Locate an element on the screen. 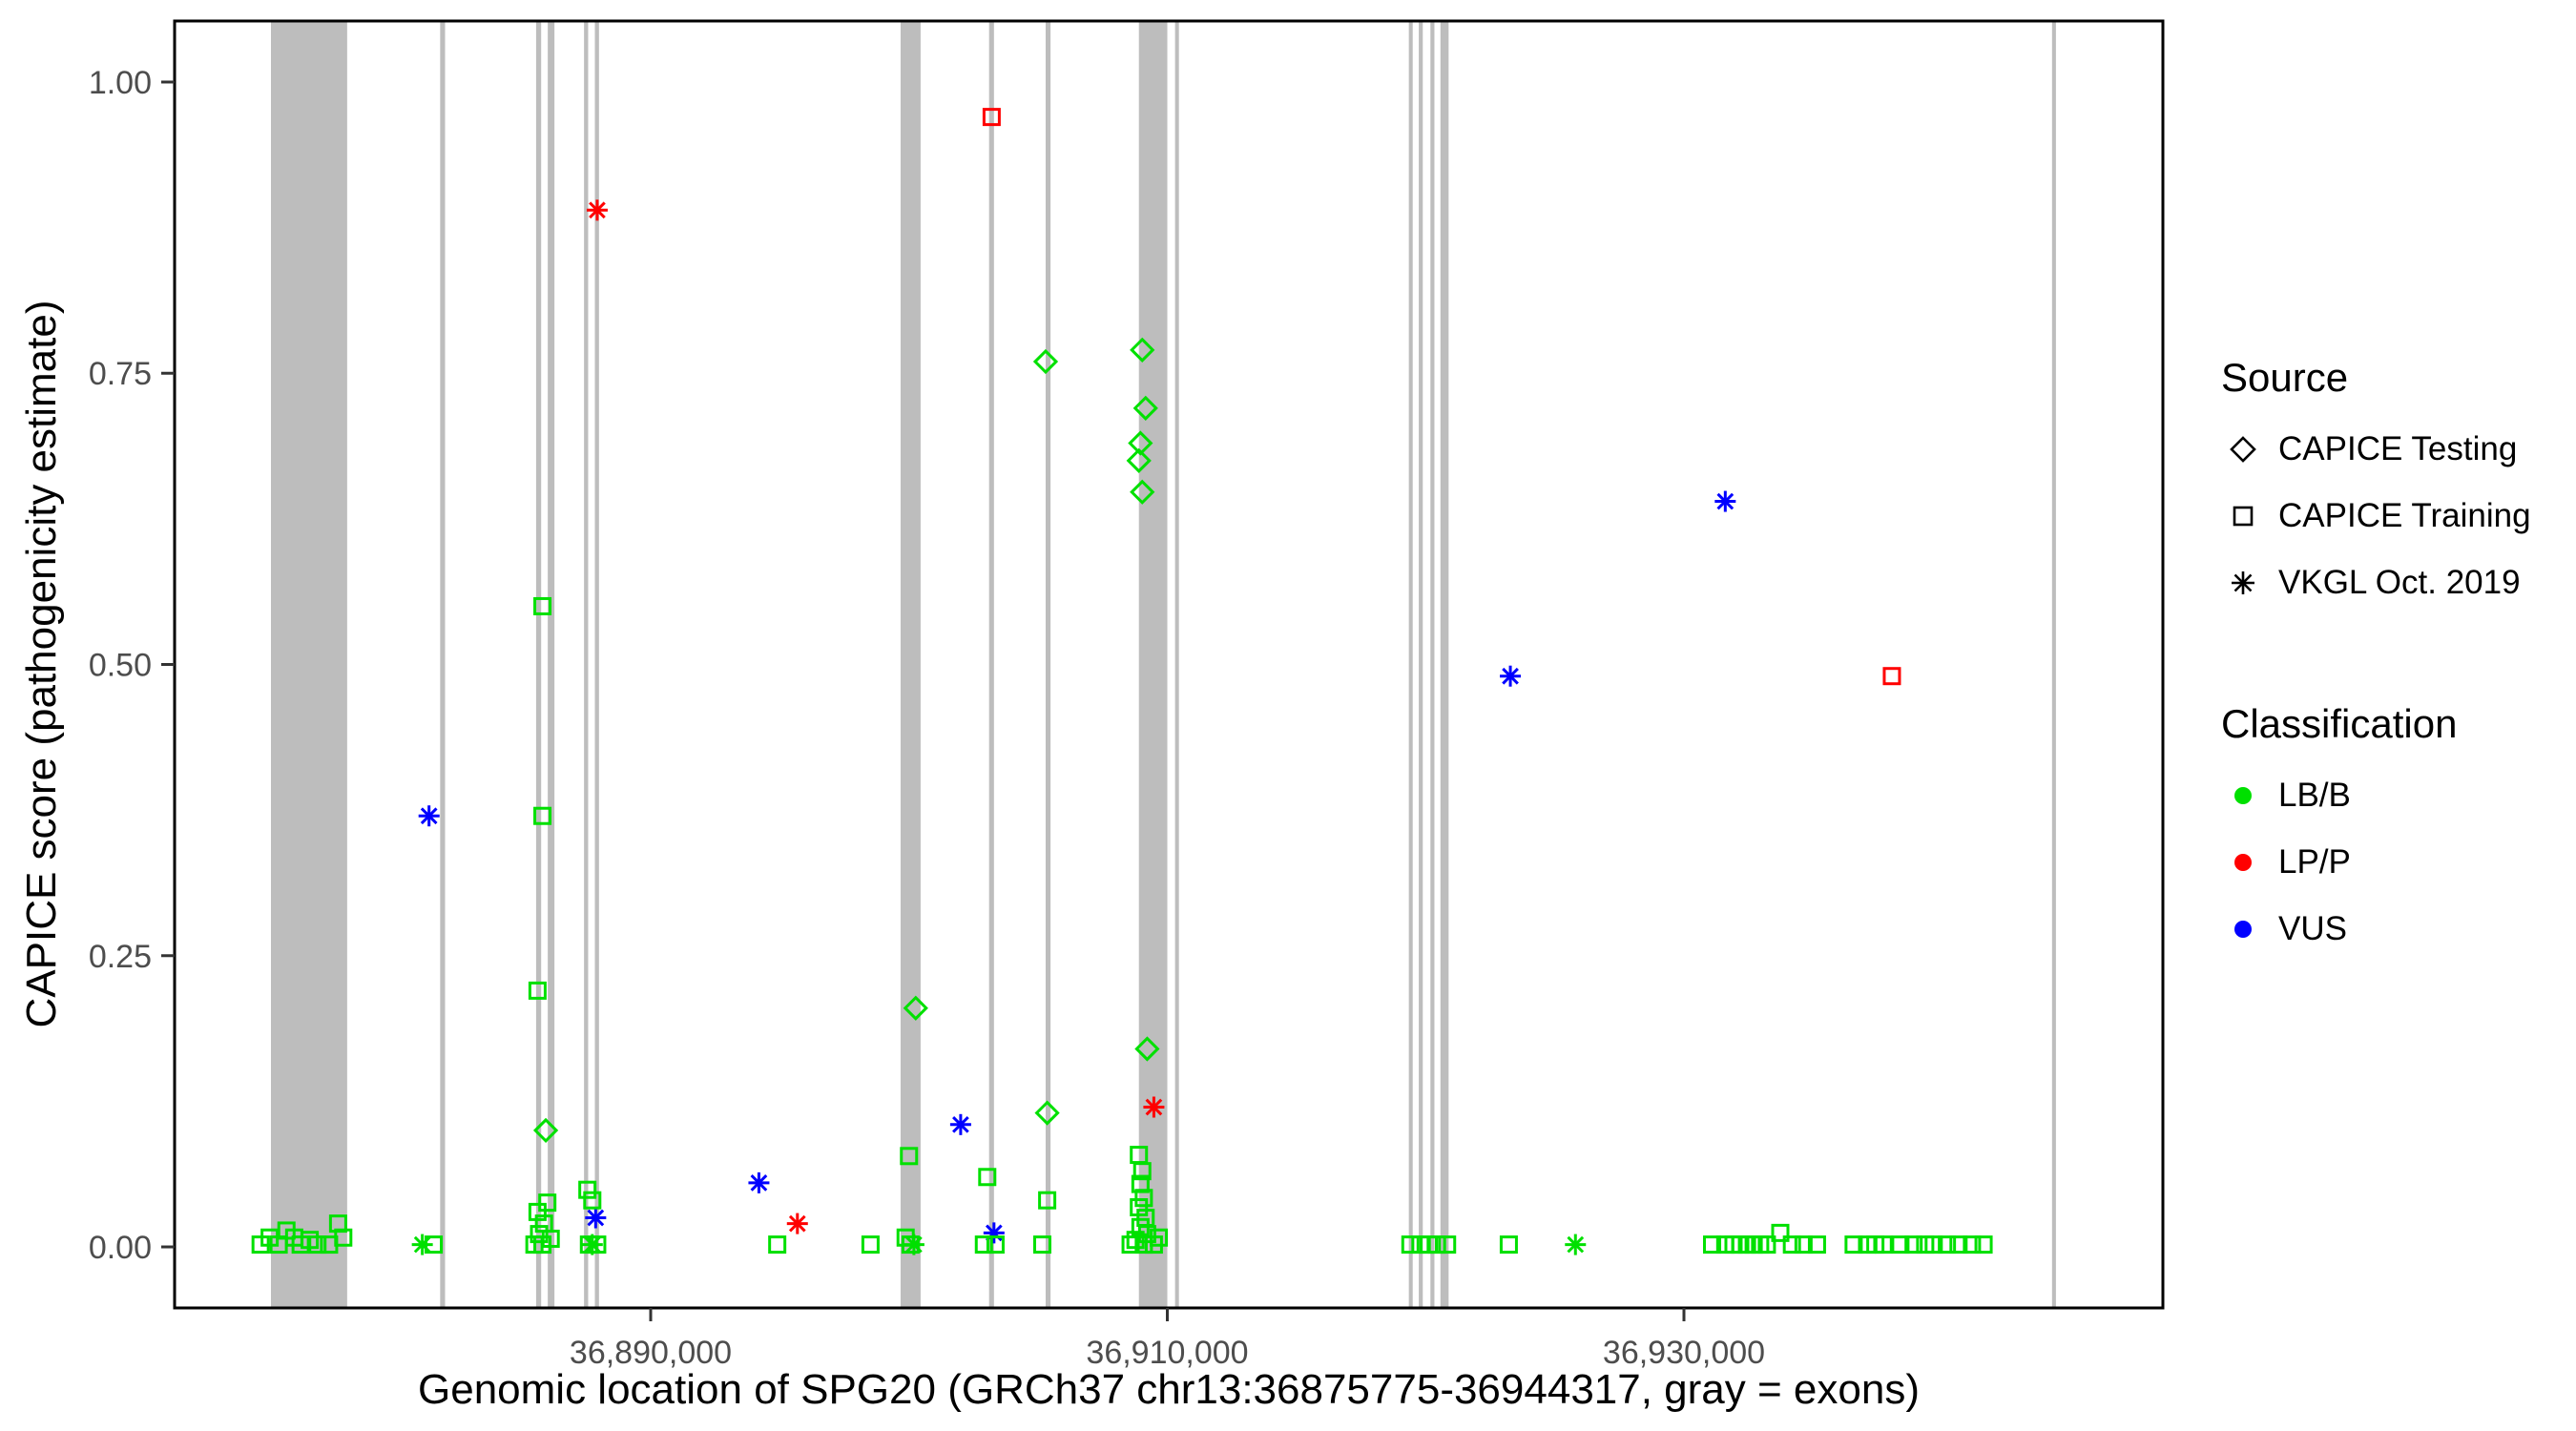 The width and height of the screenshot is (2576, 1431). vus-color-dot-icon is located at coordinates (2243, 929).